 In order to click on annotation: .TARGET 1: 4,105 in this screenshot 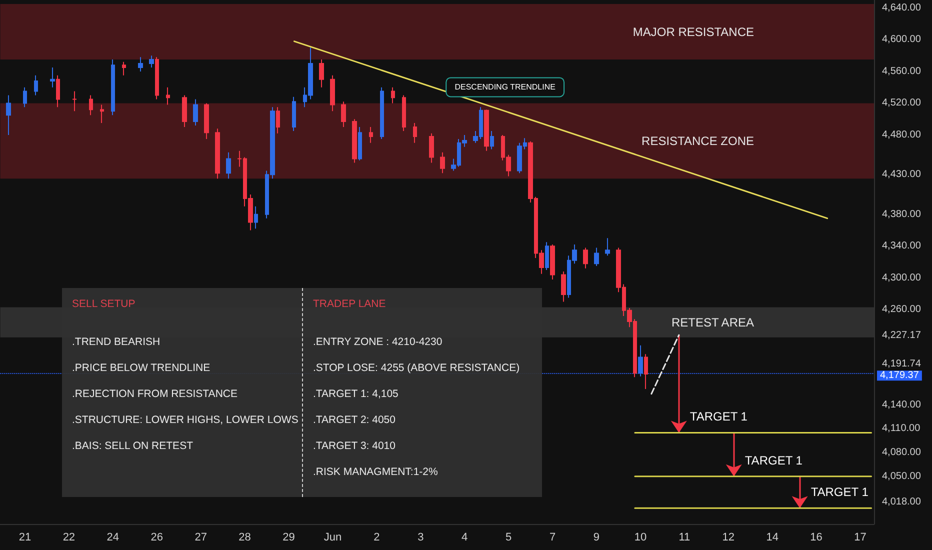, I will do `click(356, 394)`.